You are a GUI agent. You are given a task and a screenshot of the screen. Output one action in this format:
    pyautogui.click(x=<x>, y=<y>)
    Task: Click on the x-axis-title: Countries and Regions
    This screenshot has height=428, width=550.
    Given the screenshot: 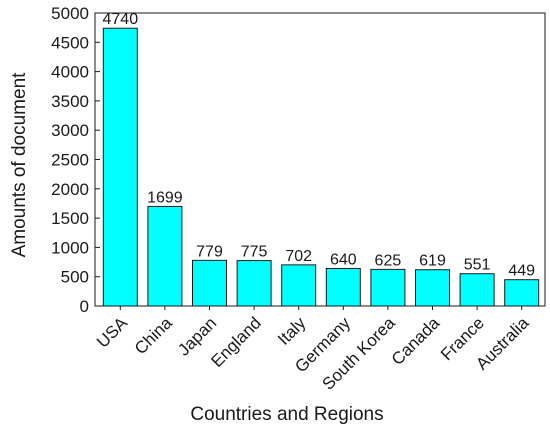 What is the action you would take?
    pyautogui.click(x=286, y=414)
    